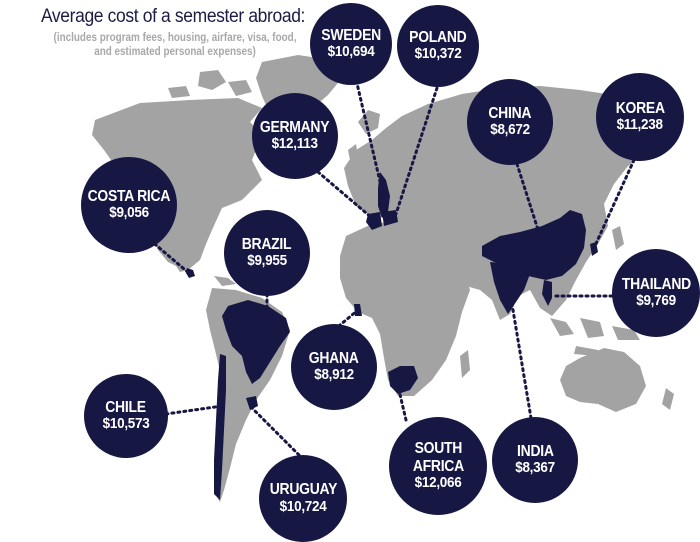  What do you see at coordinates (510, 113) in the screenshot?
I see `country-name: CHINA` at bounding box center [510, 113].